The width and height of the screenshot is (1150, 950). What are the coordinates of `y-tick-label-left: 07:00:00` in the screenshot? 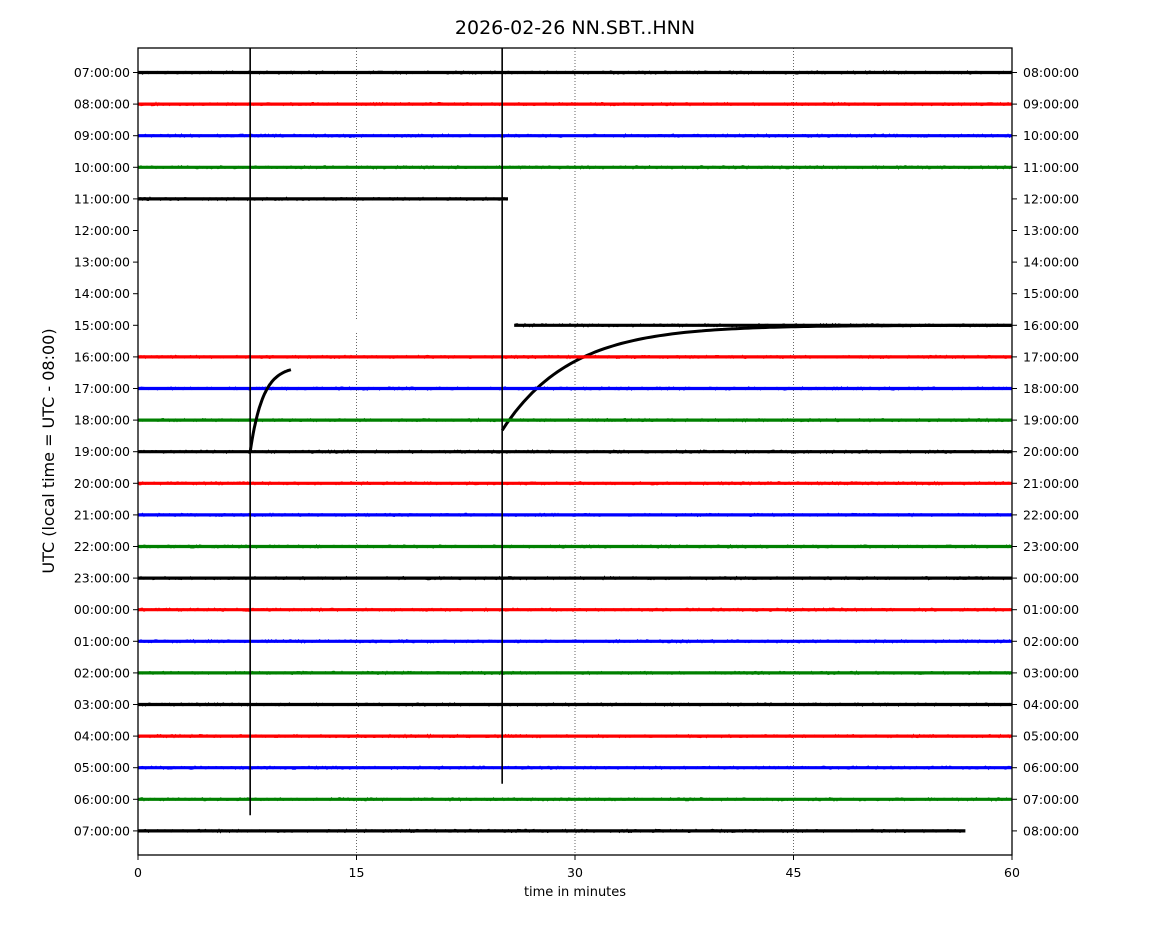 It's located at (102, 830).